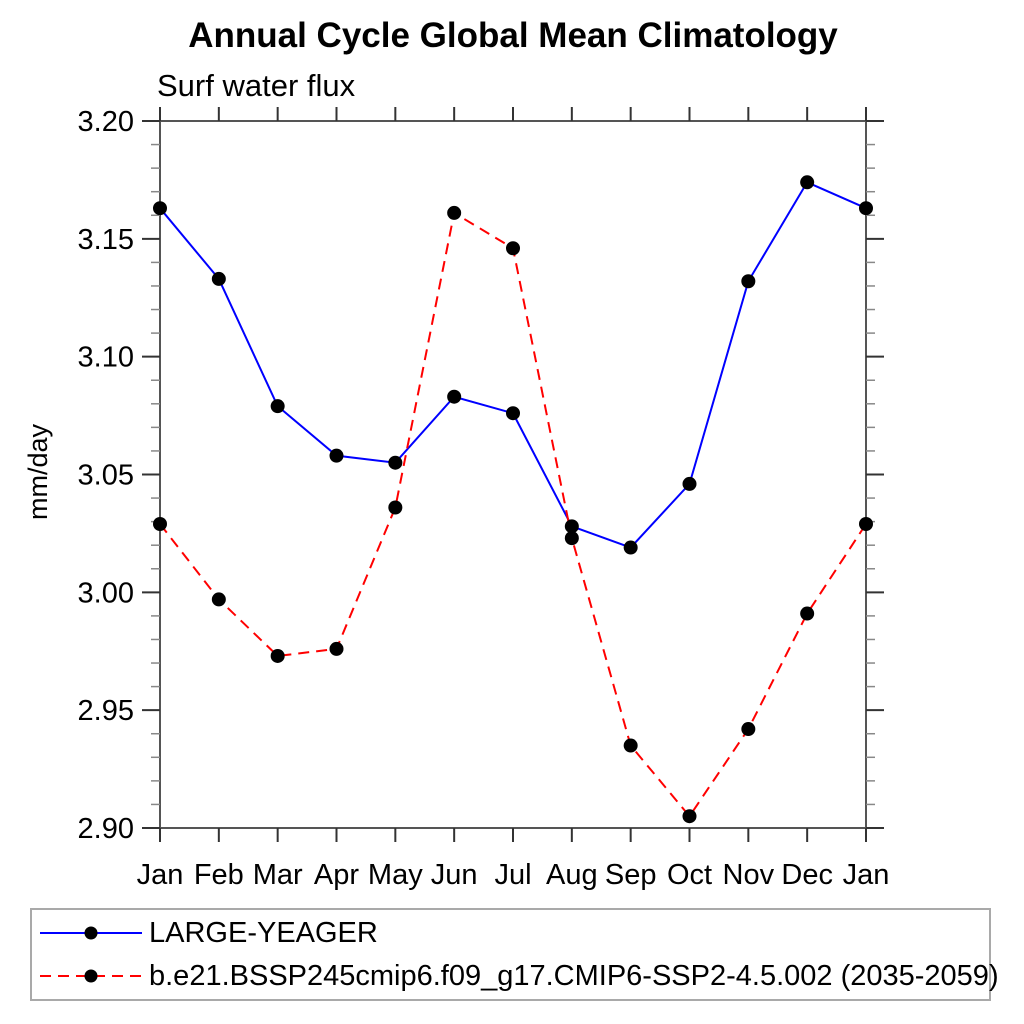 Image resolution: width=1024 pixels, height=1024 pixels. I want to click on legend-solid-line-icon, so click(91, 933).